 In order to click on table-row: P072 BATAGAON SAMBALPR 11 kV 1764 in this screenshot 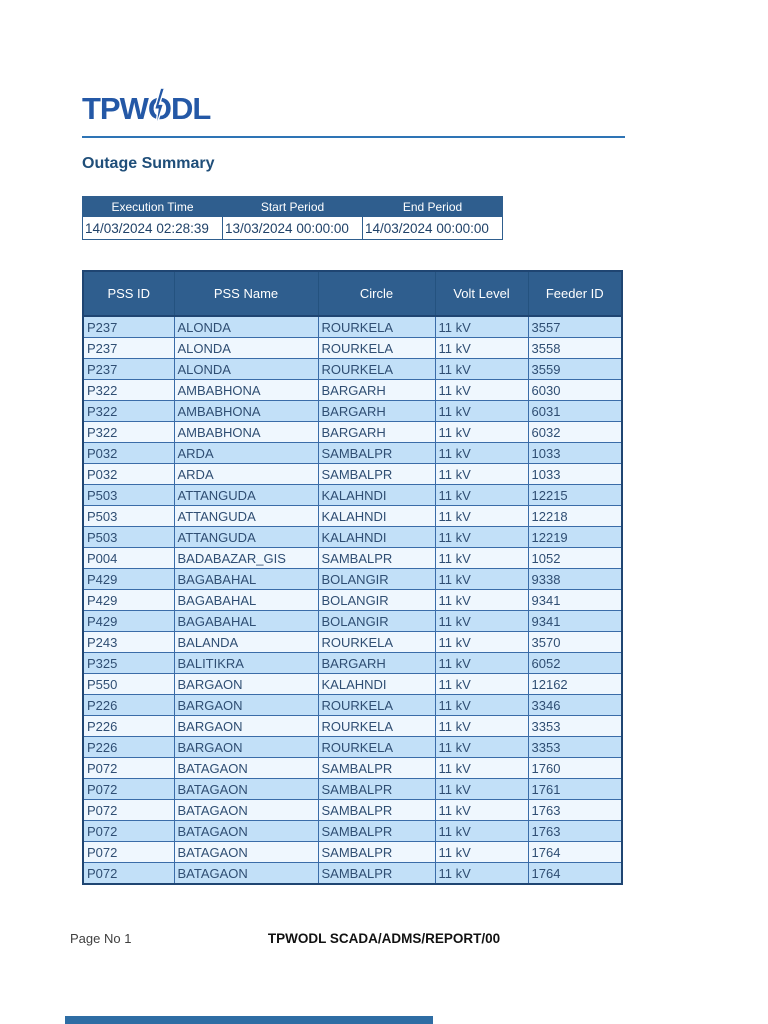, I will do `click(352, 852)`.